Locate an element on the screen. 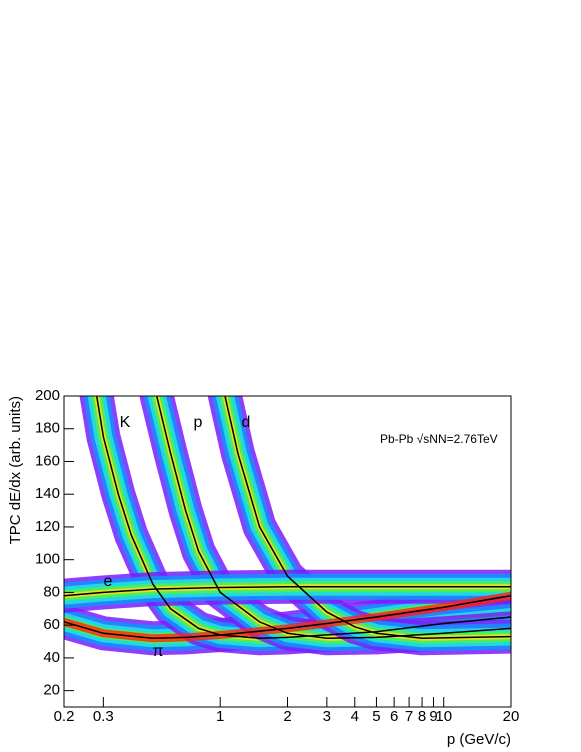 This screenshot has width=581, height=752. series-label: e is located at coordinates (108, 581).